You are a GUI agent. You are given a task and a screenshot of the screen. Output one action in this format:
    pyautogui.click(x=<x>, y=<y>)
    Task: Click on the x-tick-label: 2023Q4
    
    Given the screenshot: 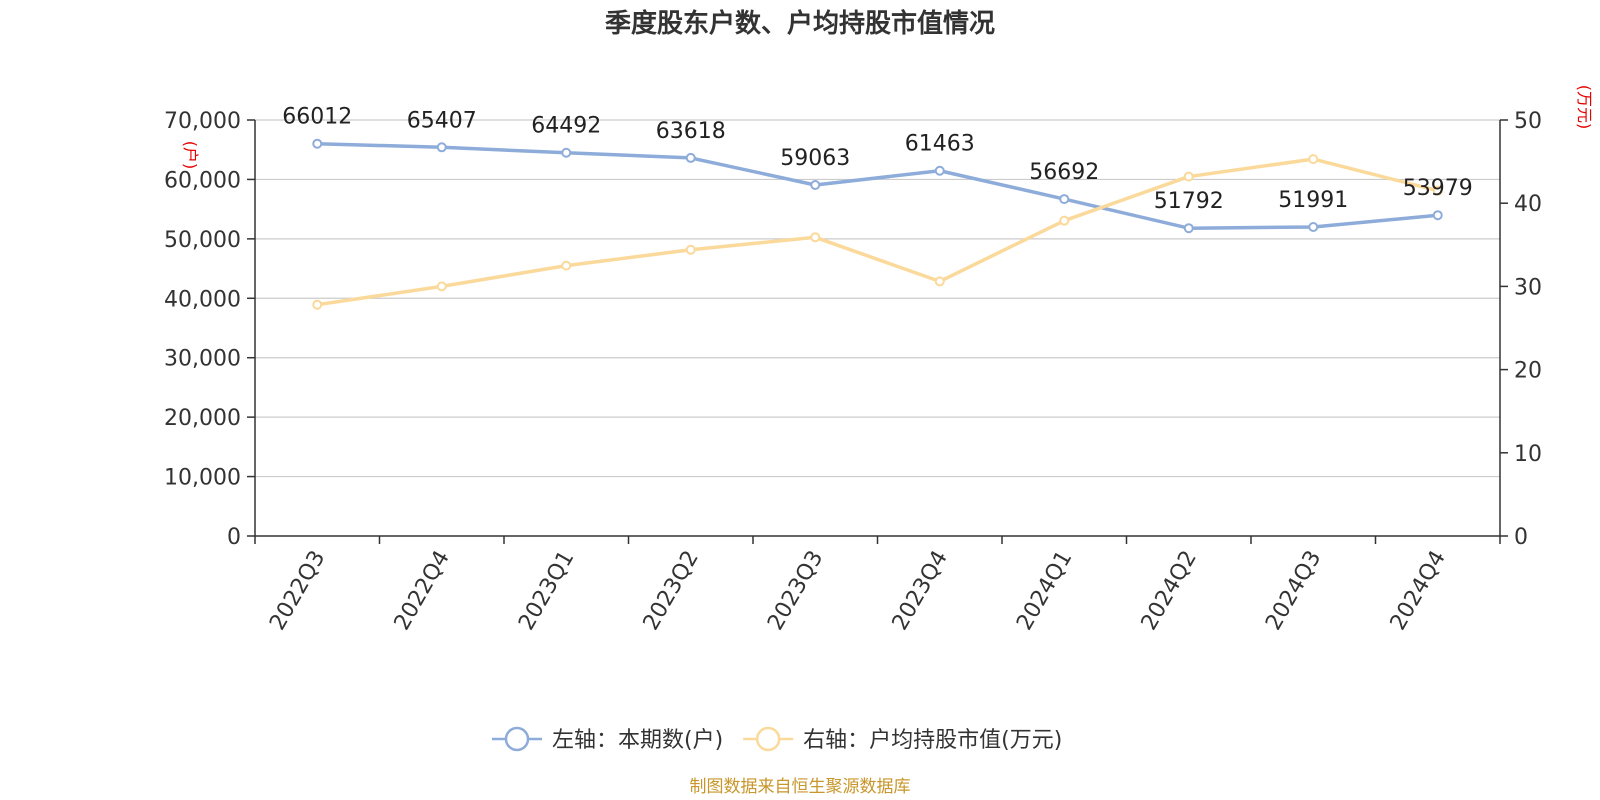 What is the action you would take?
    pyautogui.click(x=920, y=591)
    